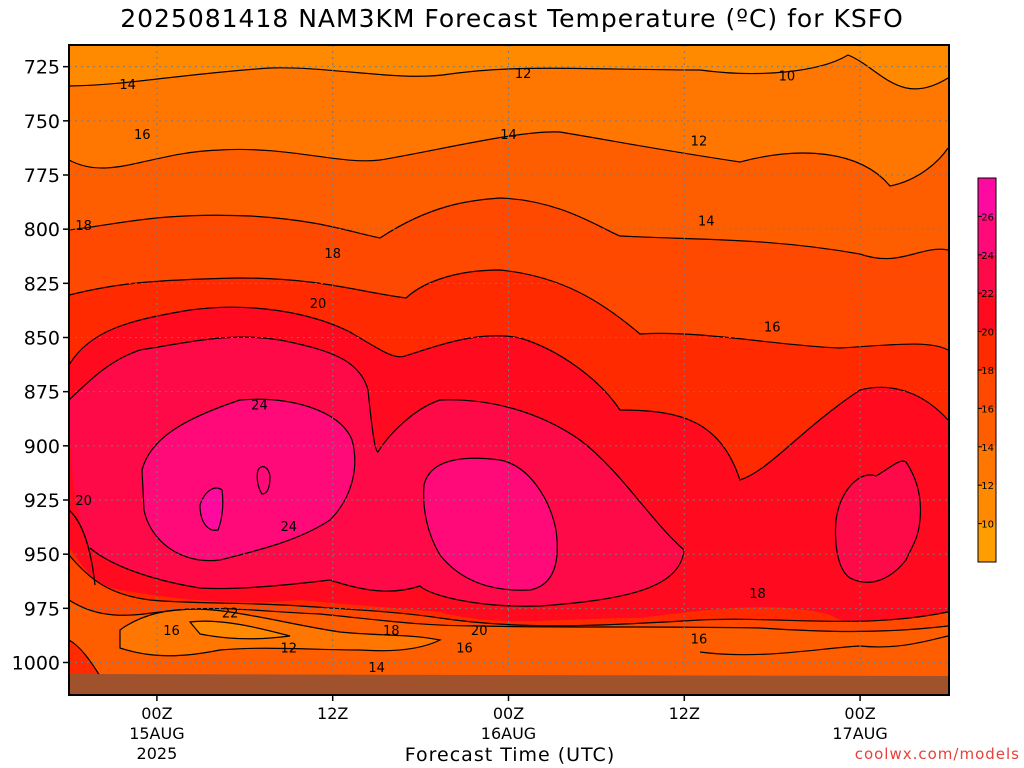  Describe the element at coordinates (42, 501) in the screenshot. I see `y-tick-label: 925` at that location.